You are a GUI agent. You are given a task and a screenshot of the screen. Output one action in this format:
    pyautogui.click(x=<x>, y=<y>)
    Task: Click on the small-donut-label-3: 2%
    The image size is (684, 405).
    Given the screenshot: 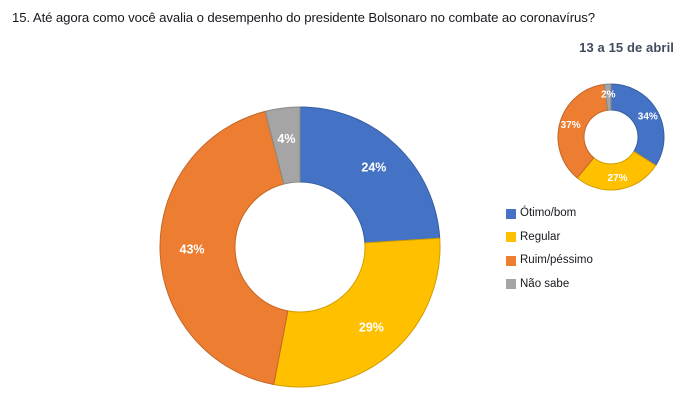 What is the action you would take?
    pyautogui.click(x=608, y=95)
    